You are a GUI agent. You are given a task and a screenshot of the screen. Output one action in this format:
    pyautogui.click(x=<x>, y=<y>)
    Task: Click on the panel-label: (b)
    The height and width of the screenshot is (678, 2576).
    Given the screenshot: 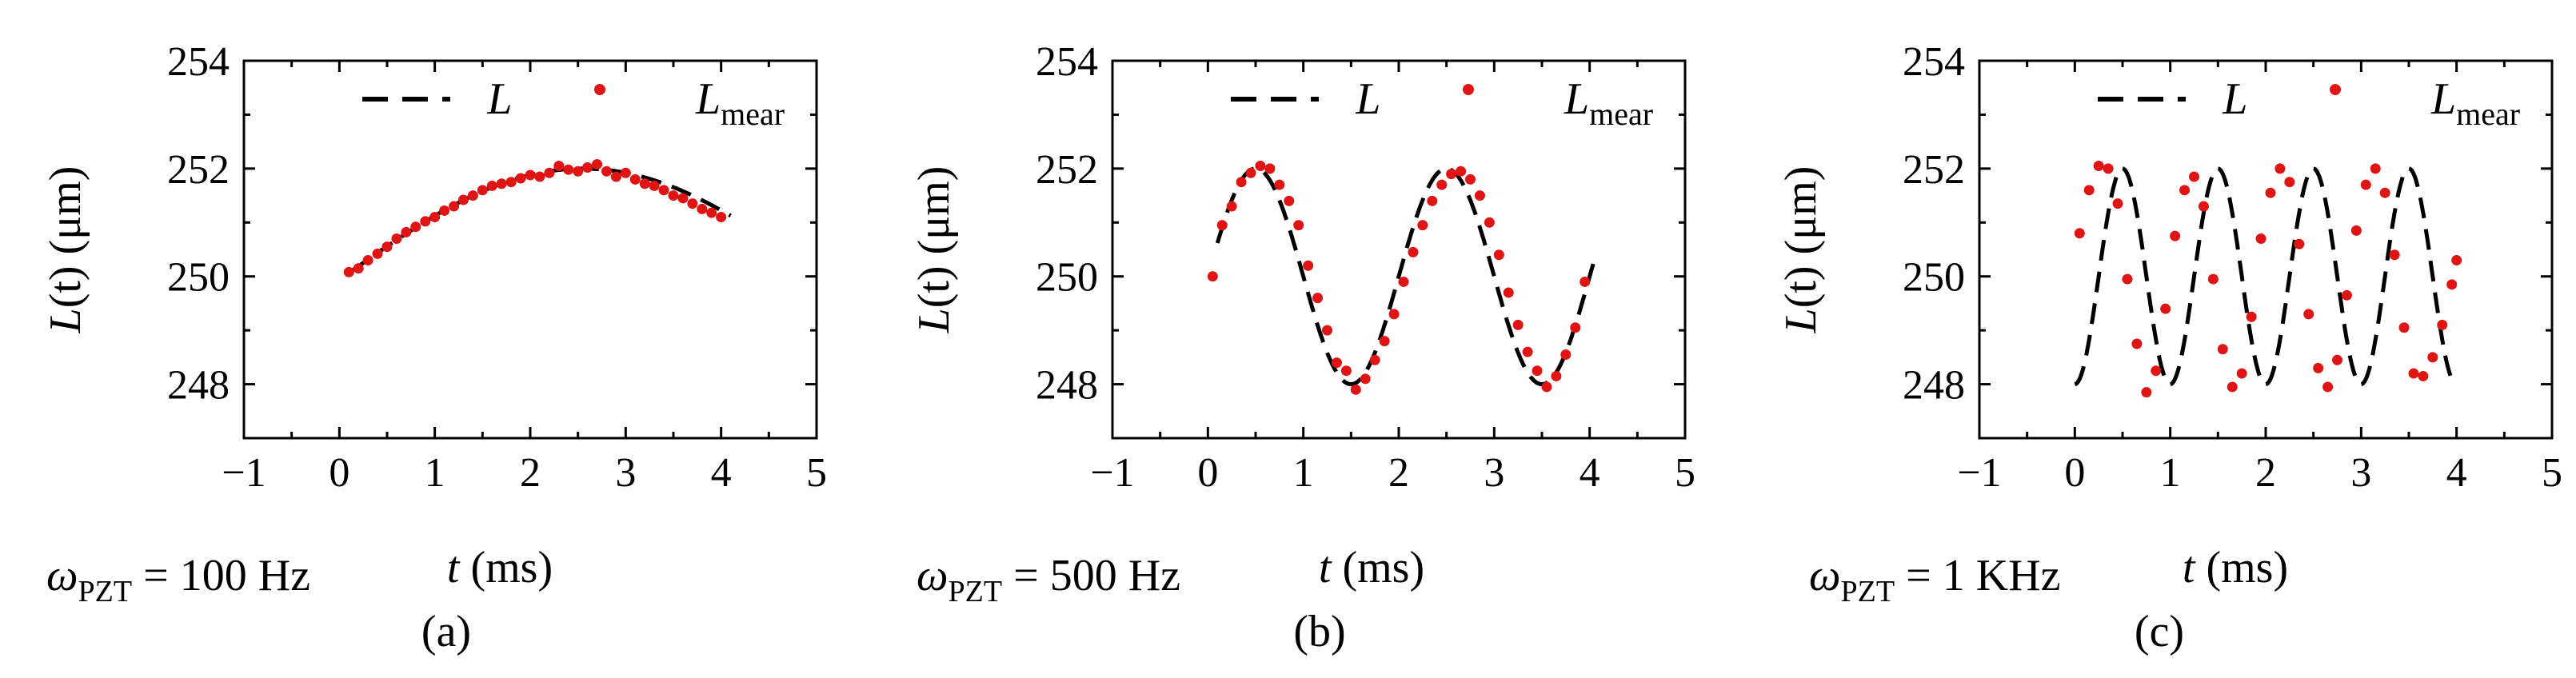 What is the action you would take?
    pyautogui.click(x=1319, y=632)
    